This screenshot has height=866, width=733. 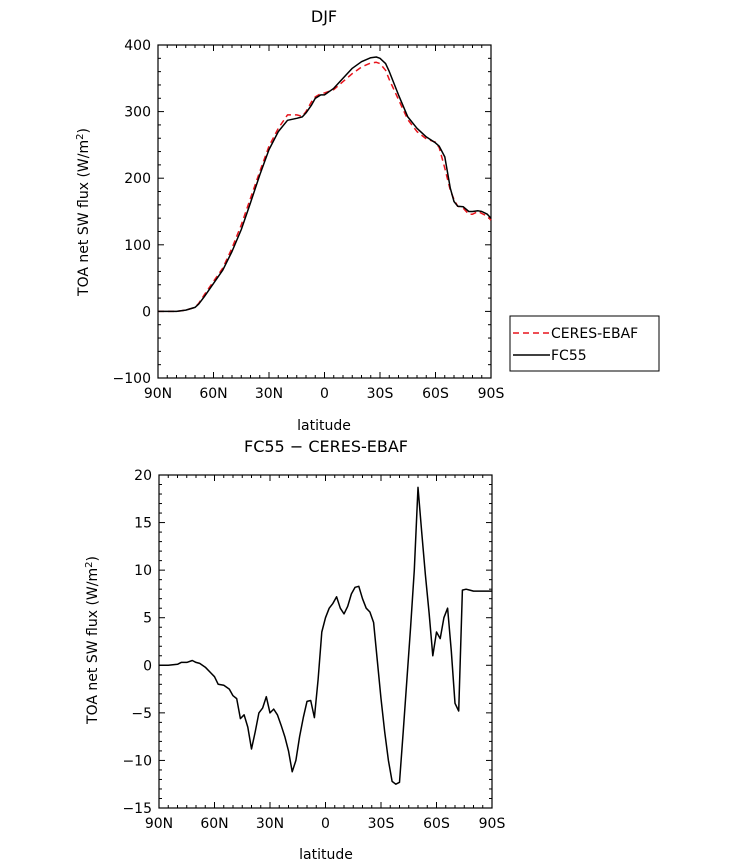 What do you see at coordinates (159, 824) in the screenshot?
I see `diff-xtick-label: 90N` at bounding box center [159, 824].